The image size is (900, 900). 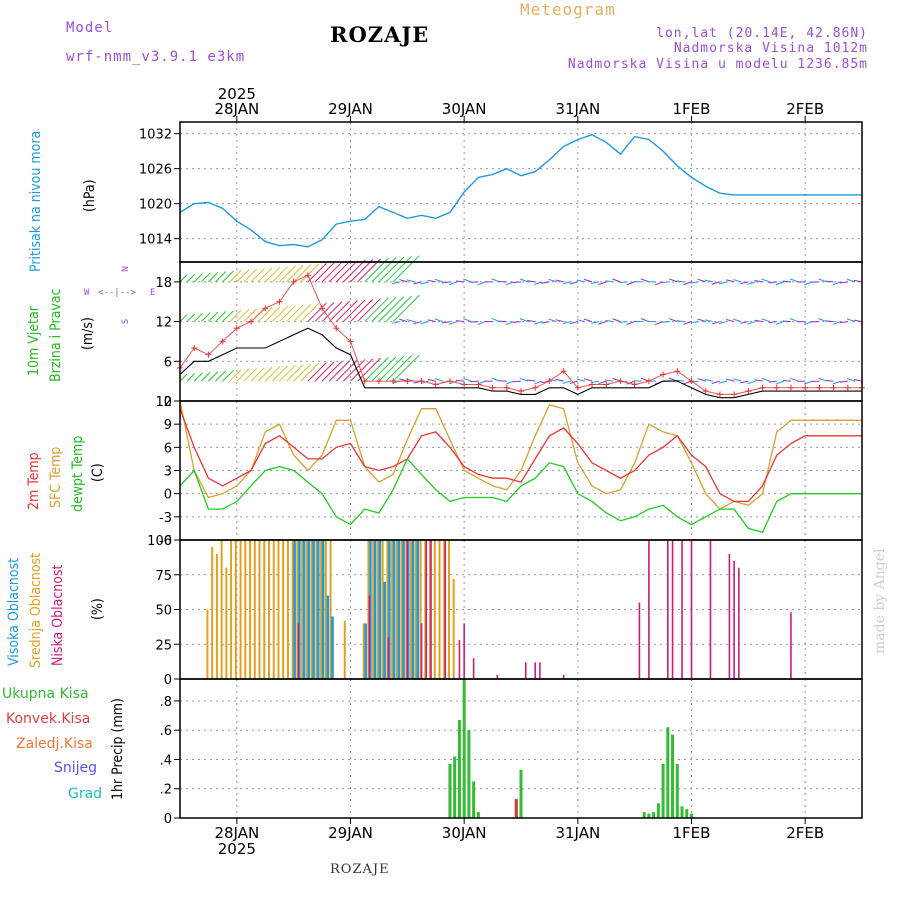 What do you see at coordinates (117, 293) in the screenshot?
I see `compass-row: <--|-->` at bounding box center [117, 293].